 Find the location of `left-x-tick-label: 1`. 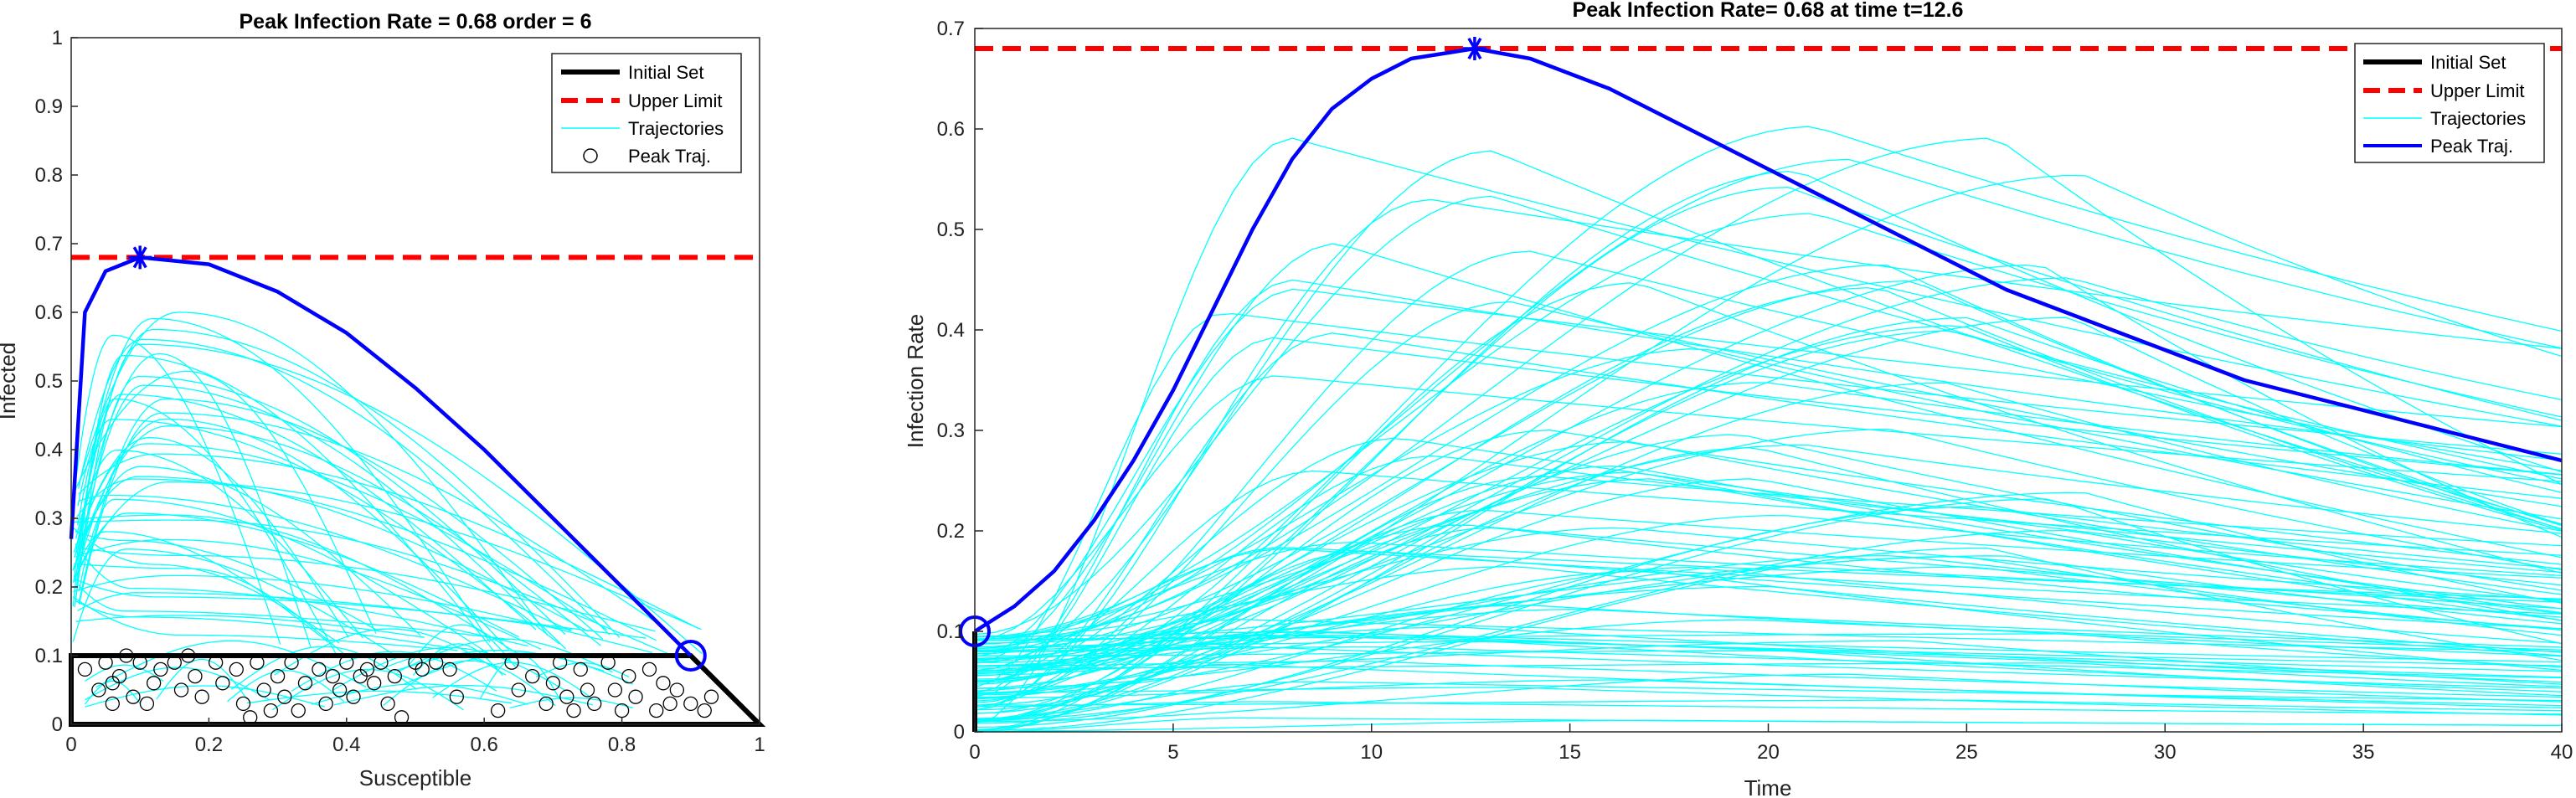

left-x-tick-label: 1 is located at coordinates (759, 745).